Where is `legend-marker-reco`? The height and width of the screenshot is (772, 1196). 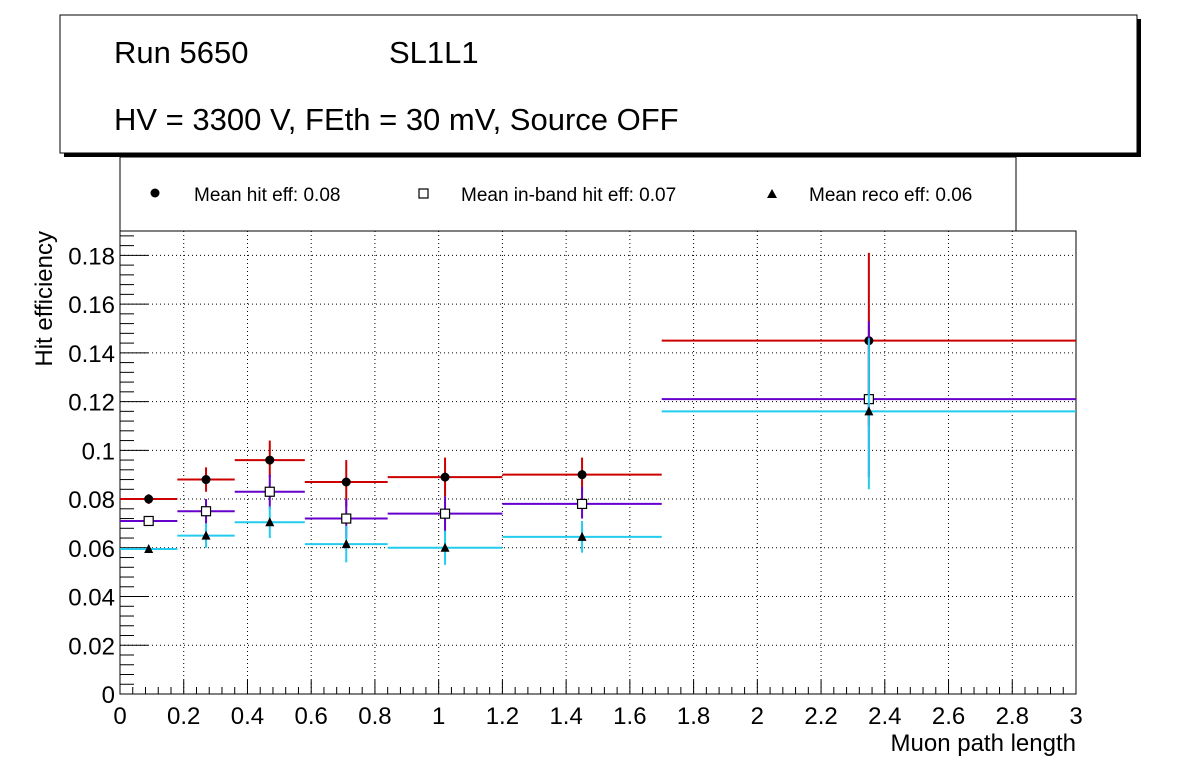 legend-marker-reco is located at coordinates (772, 193).